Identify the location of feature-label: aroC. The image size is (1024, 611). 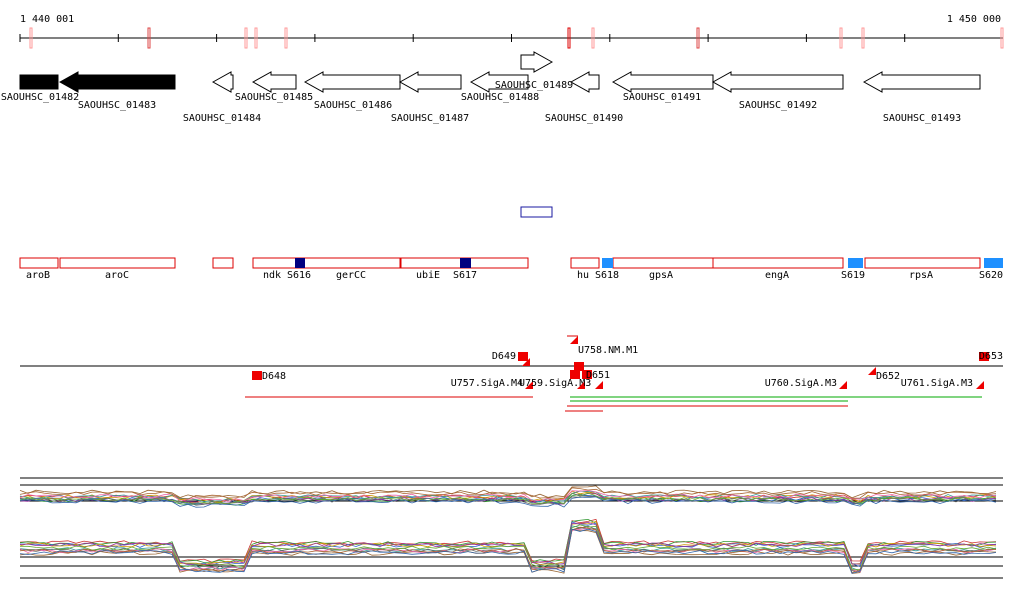
(117, 275).